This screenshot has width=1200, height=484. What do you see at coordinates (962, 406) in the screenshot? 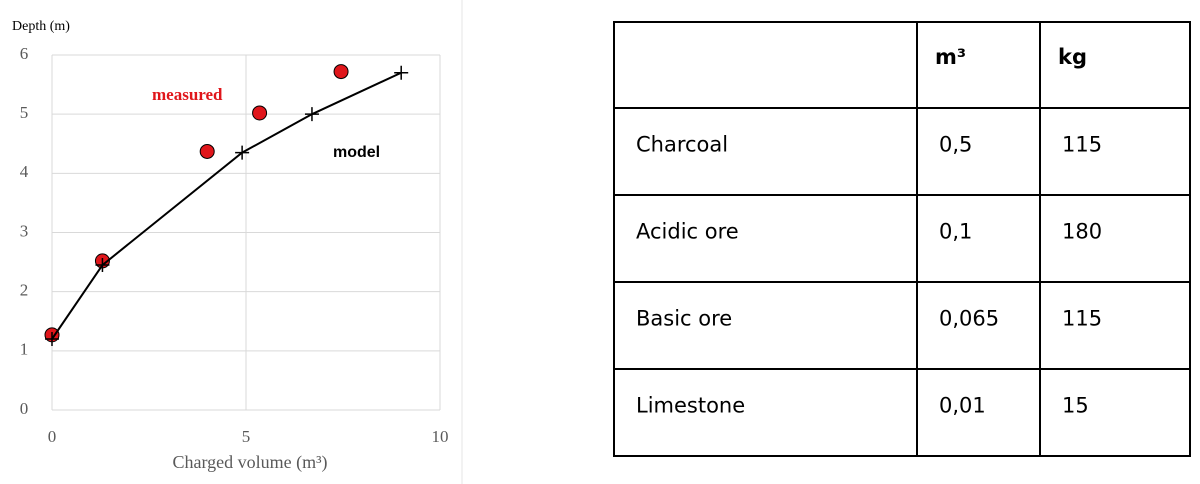
I see `table-cell: 0,01` at bounding box center [962, 406].